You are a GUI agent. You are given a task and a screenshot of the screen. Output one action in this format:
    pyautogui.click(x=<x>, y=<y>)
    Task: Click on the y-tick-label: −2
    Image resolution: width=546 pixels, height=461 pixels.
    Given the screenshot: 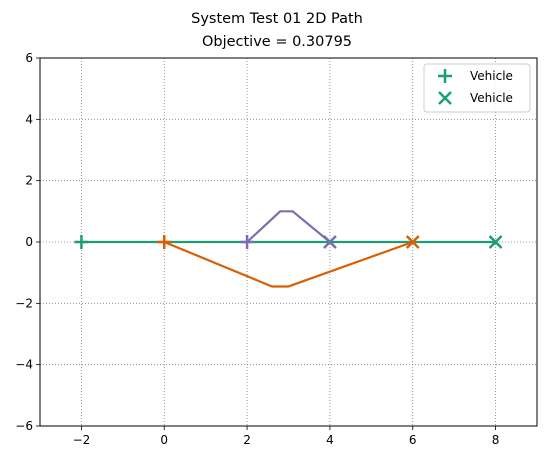 What is the action you would take?
    pyautogui.click(x=24, y=303)
    